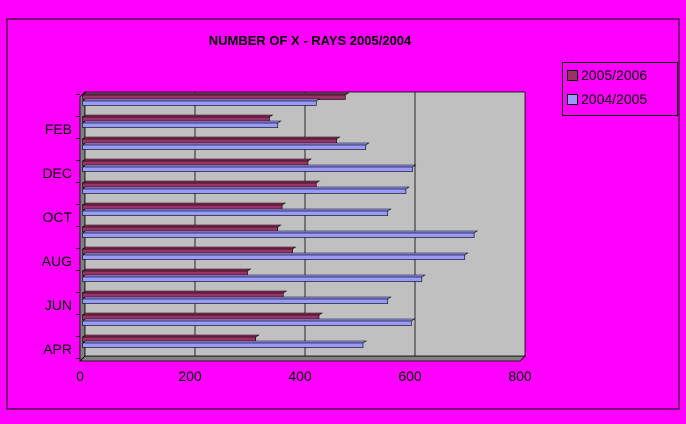  What do you see at coordinates (249, 166) in the screenshot?
I see `bar-dec-series-2-top` at bounding box center [249, 166].